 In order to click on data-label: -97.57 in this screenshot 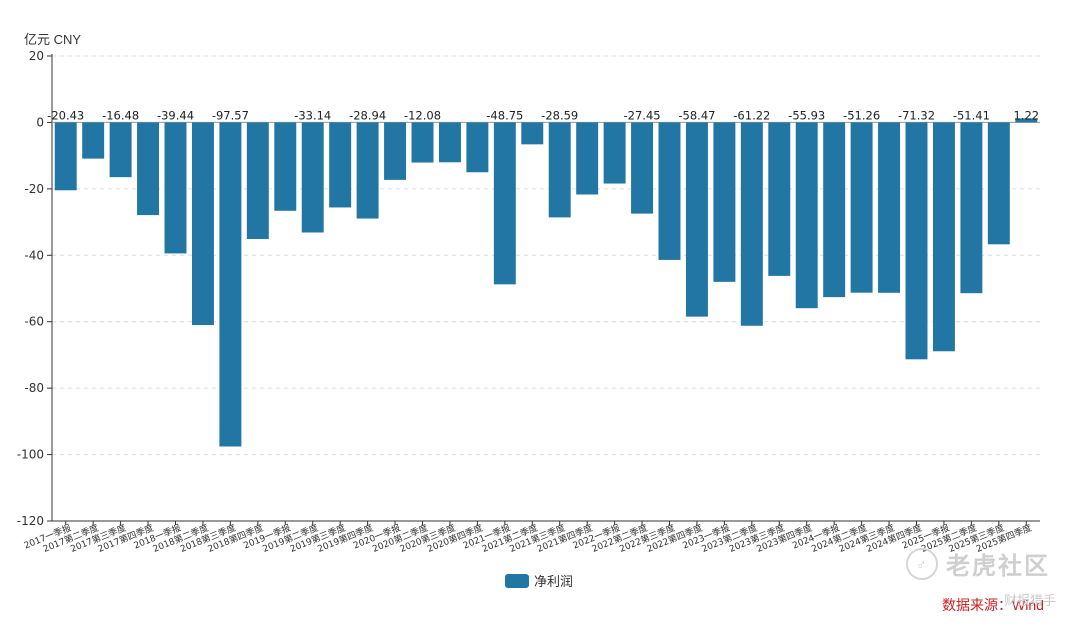, I will do `click(230, 115)`.